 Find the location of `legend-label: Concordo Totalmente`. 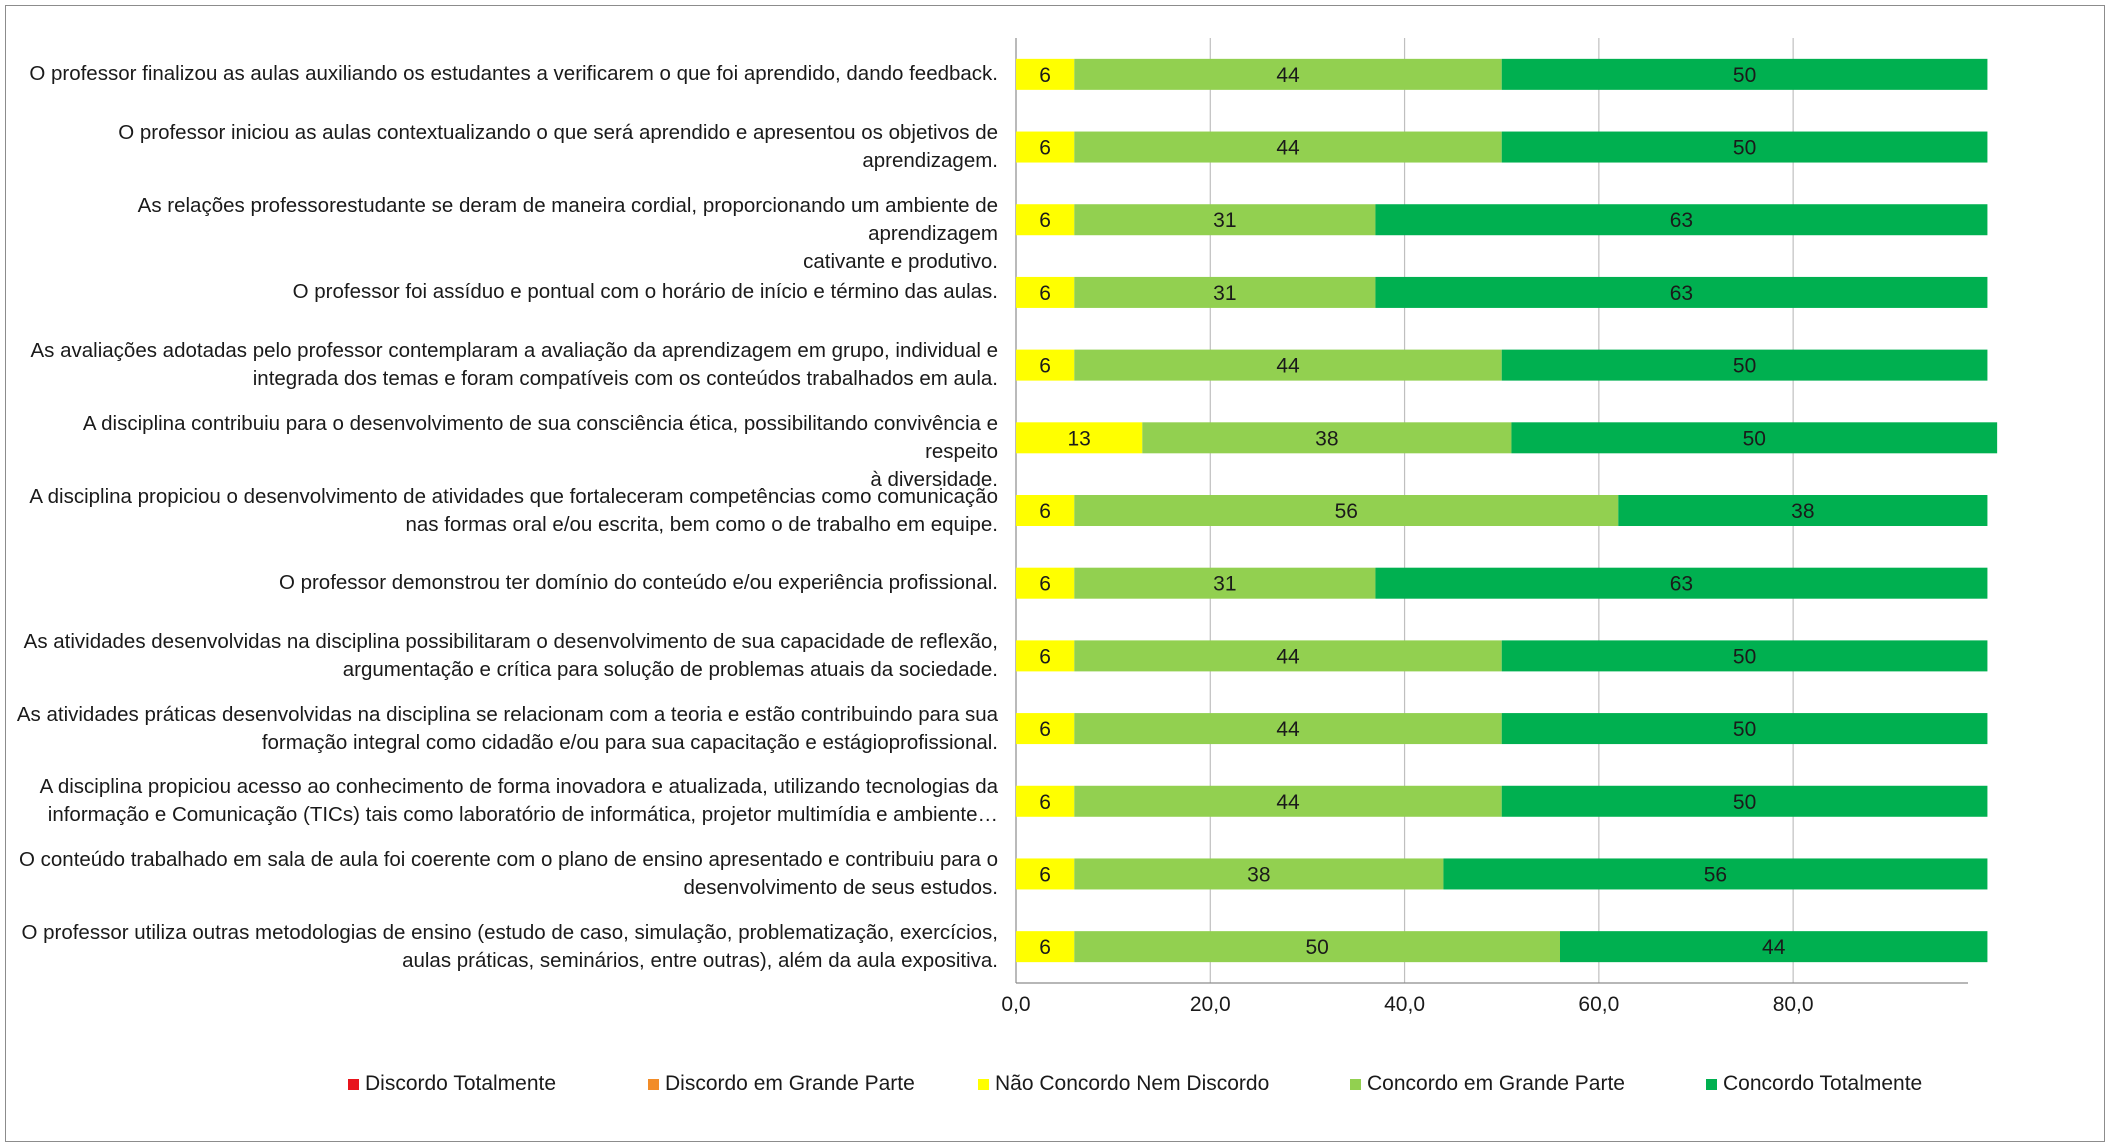

legend-label: Concordo Totalmente is located at coordinates (1823, 1083).